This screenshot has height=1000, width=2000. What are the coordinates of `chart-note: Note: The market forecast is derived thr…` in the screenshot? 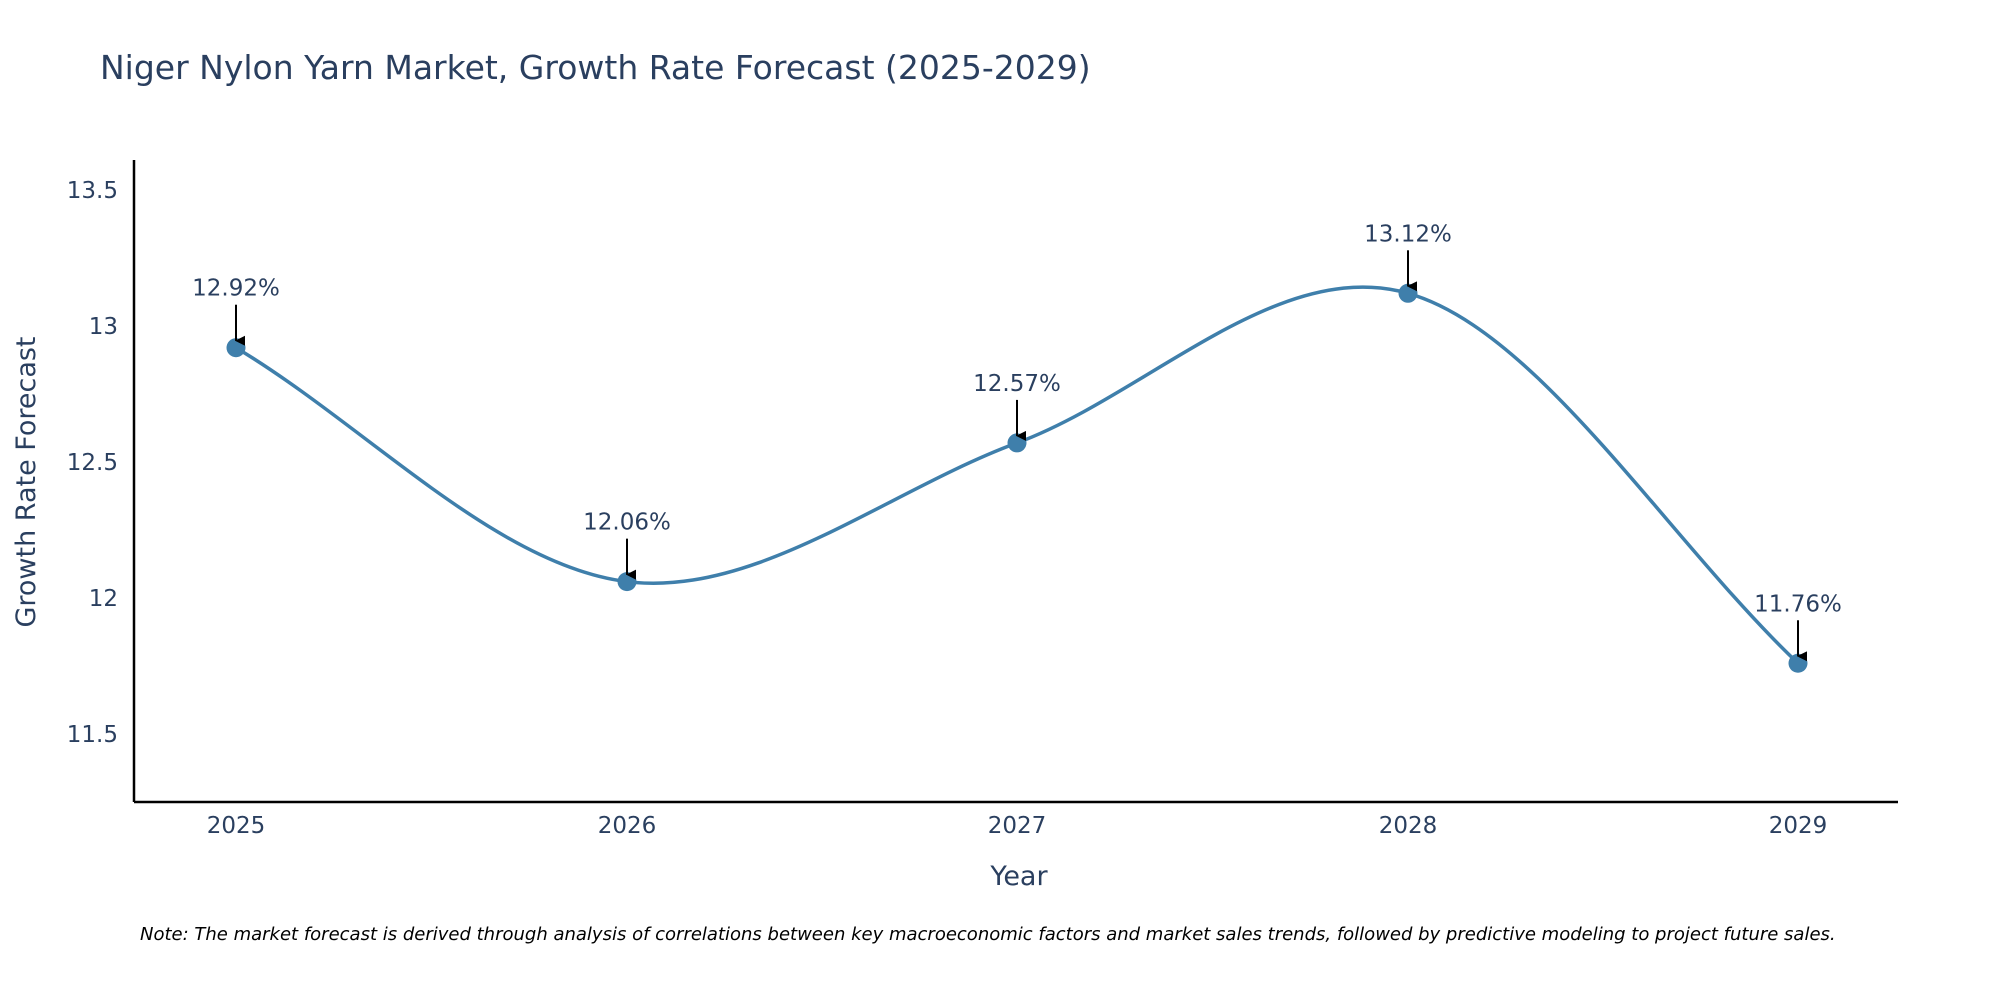 It's located at (988, 934).